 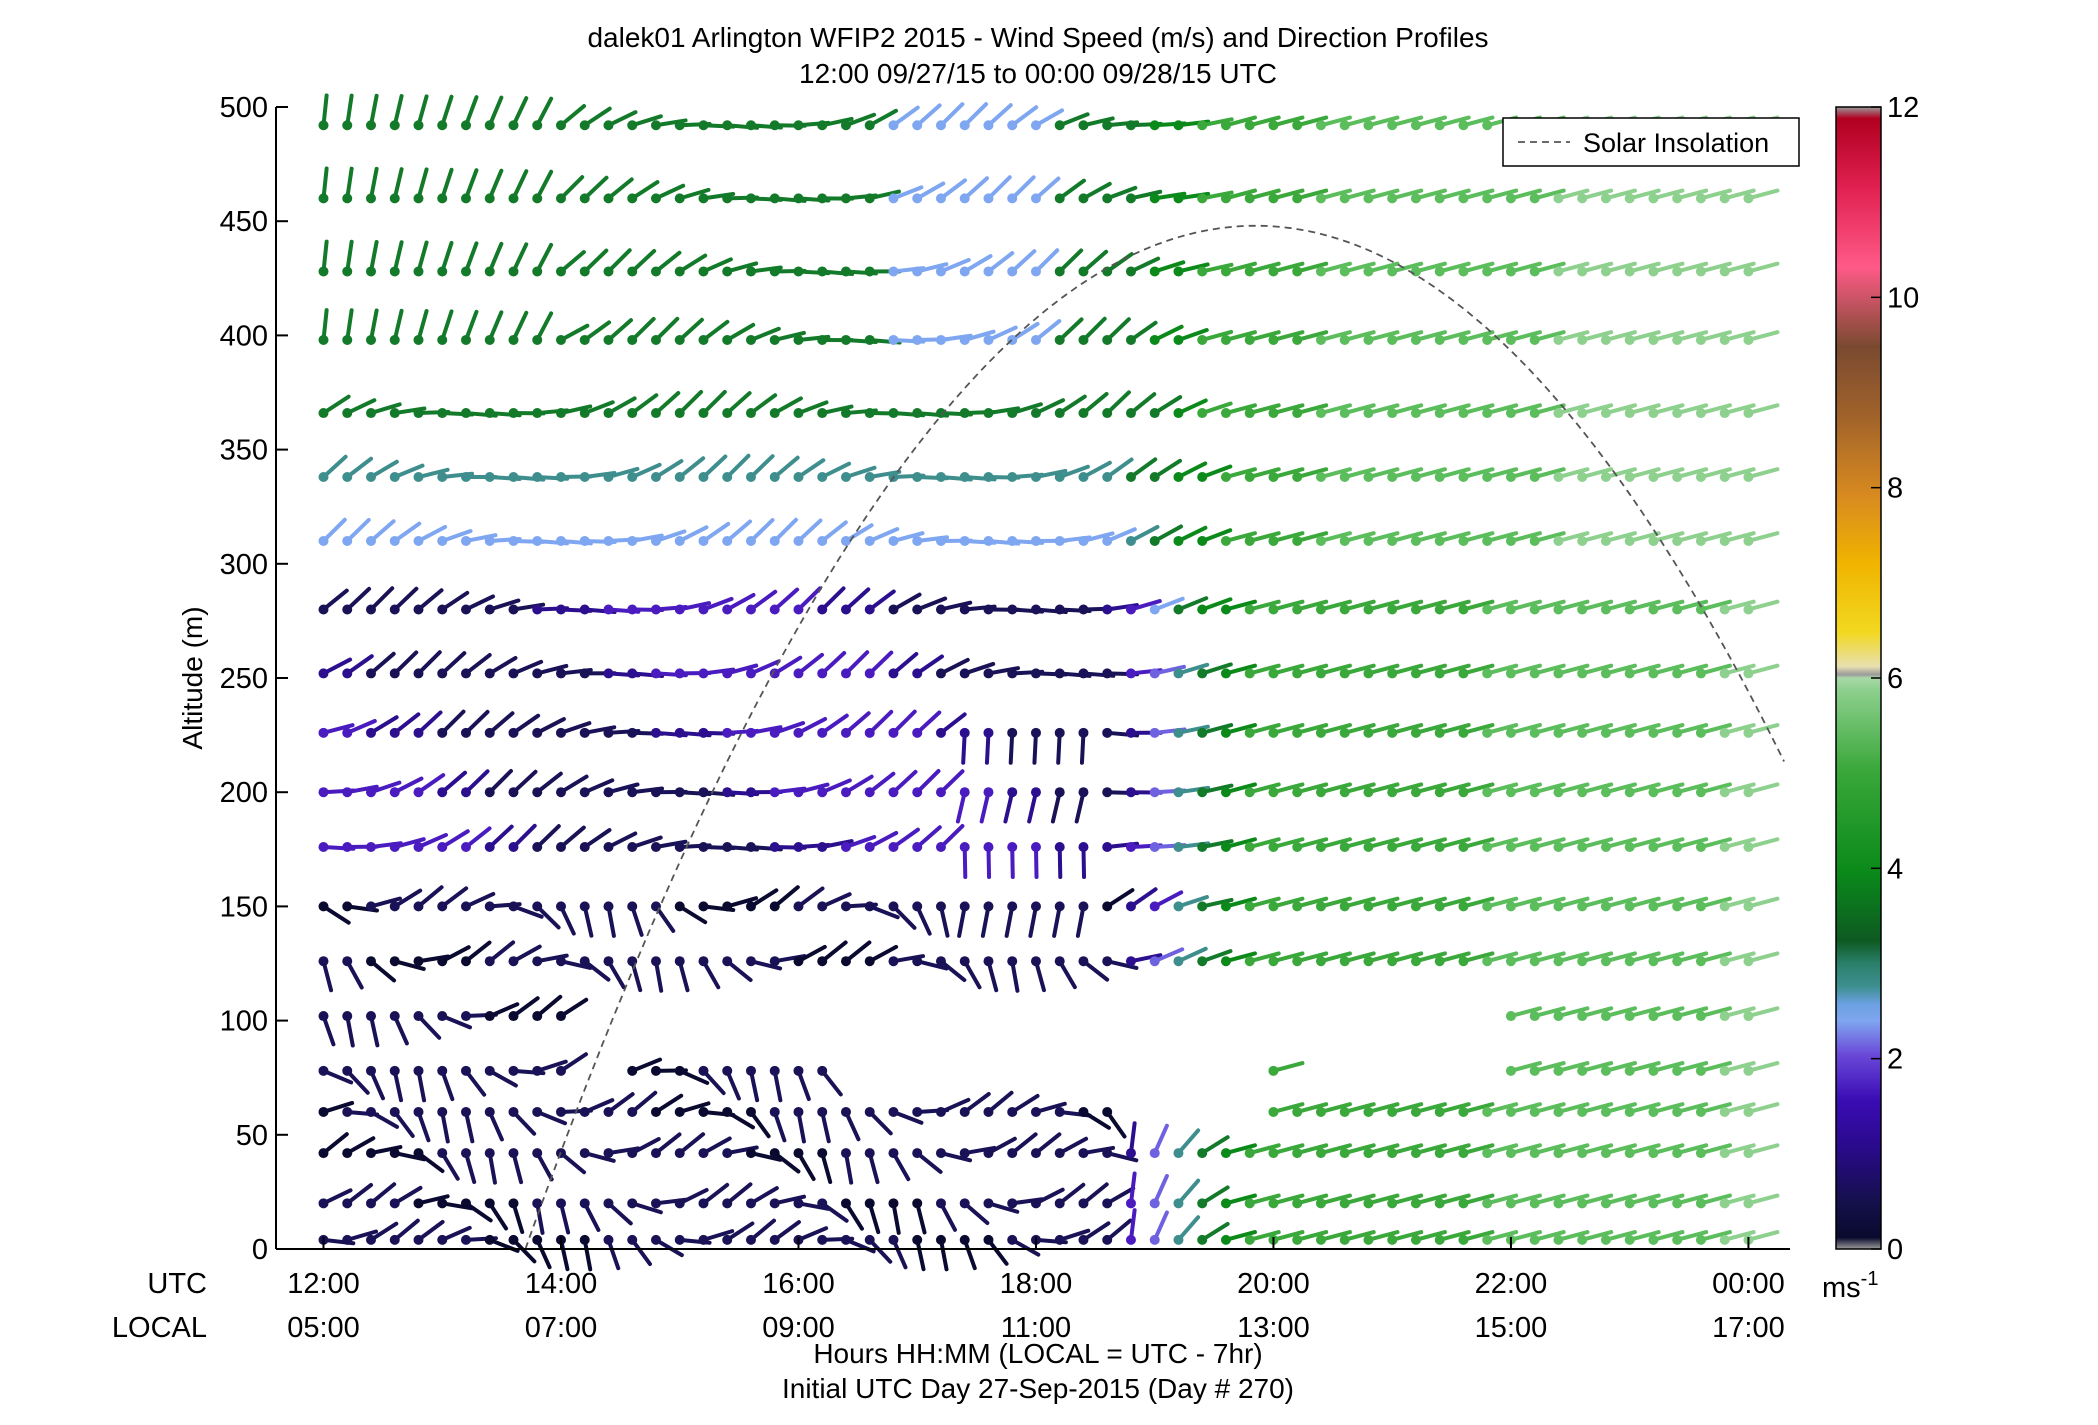 I want to click on x-axis-label: Hours HH:MM (LOCAL = UTC - 7hr), so click(x=1037, y=1353).